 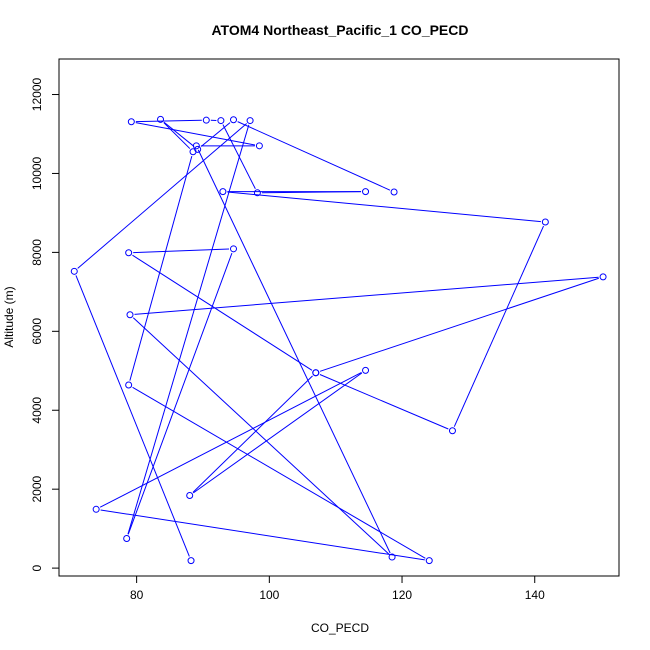 I want to click on x-tick-label: 120, so click(x=402, y=595).